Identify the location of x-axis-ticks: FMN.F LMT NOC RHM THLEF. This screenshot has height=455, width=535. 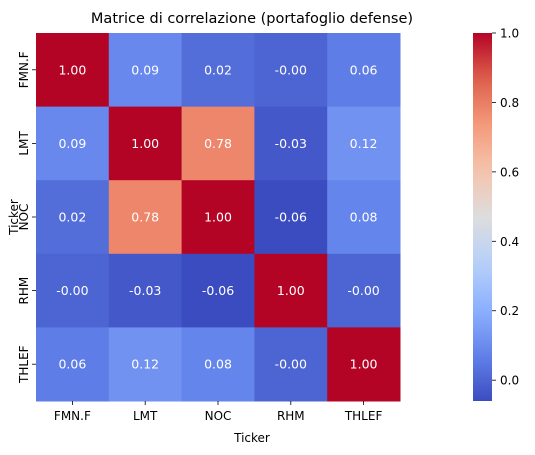
(218, 412).